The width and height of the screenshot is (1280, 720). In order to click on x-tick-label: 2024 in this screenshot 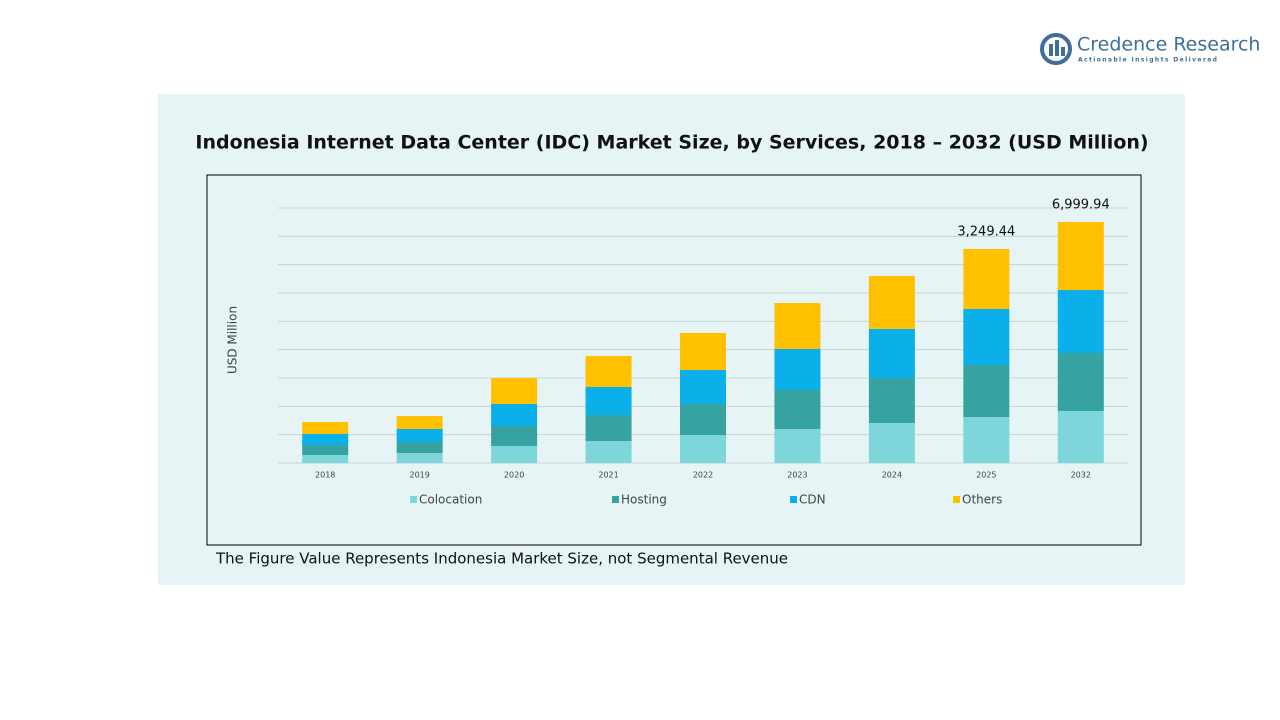, I will do `click(892, 475)`.